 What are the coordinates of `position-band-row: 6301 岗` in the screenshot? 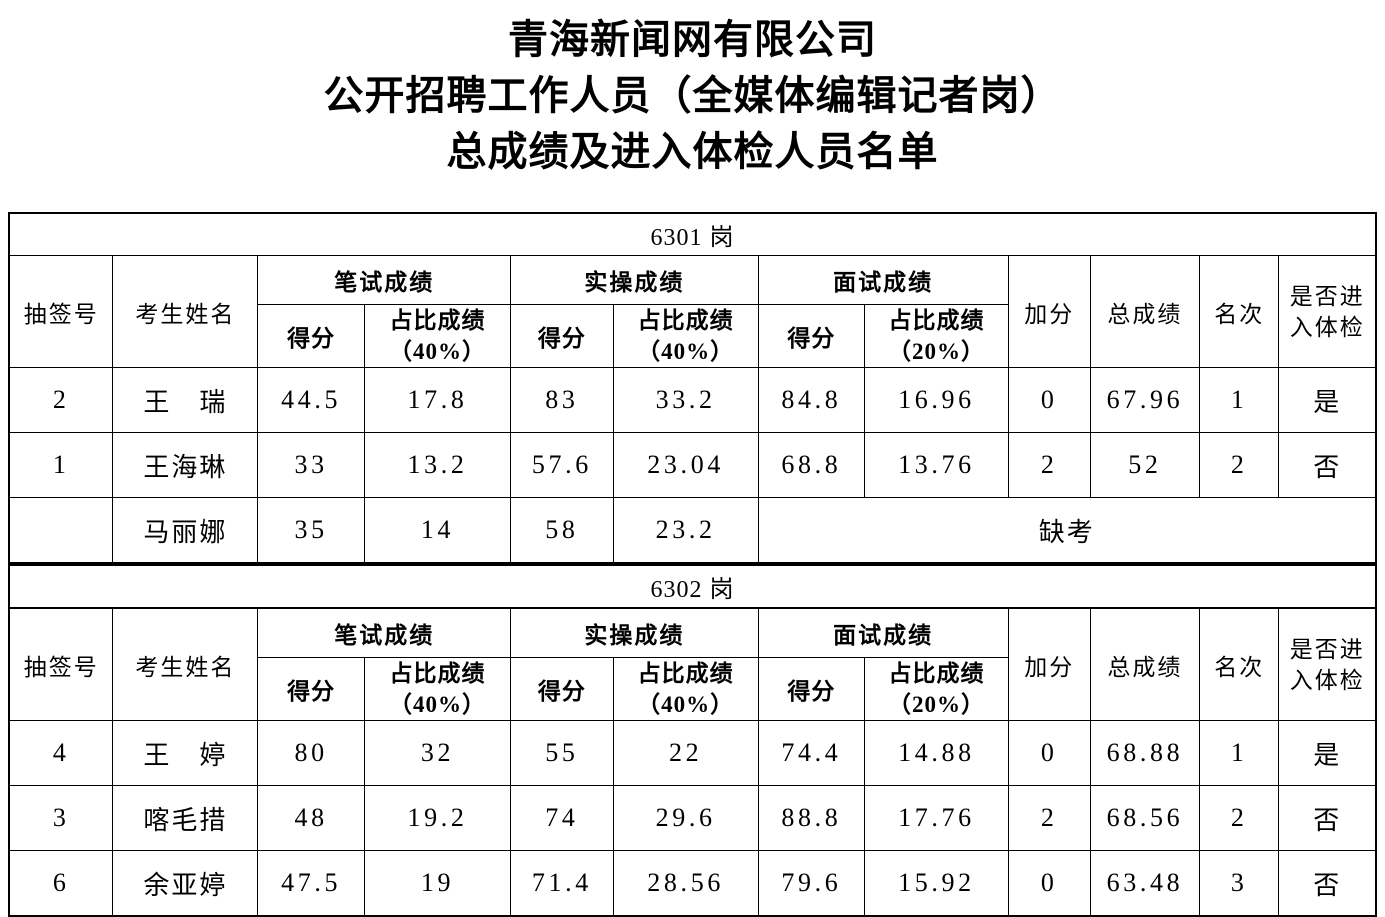 It's located at (692, 234).